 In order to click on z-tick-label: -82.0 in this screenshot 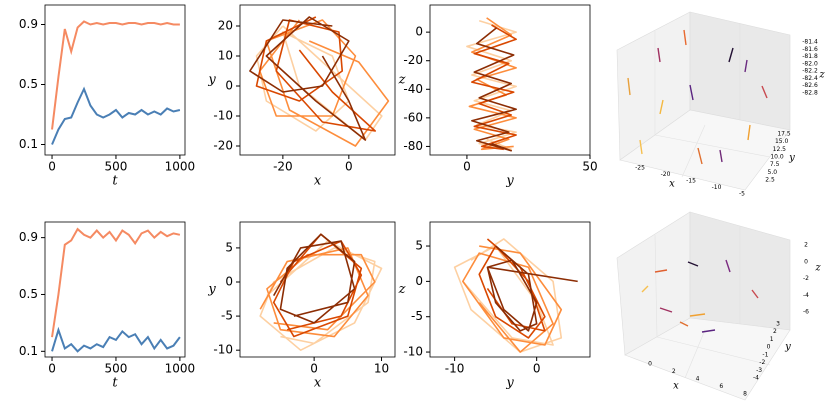, I will do `click(810, 63)`.